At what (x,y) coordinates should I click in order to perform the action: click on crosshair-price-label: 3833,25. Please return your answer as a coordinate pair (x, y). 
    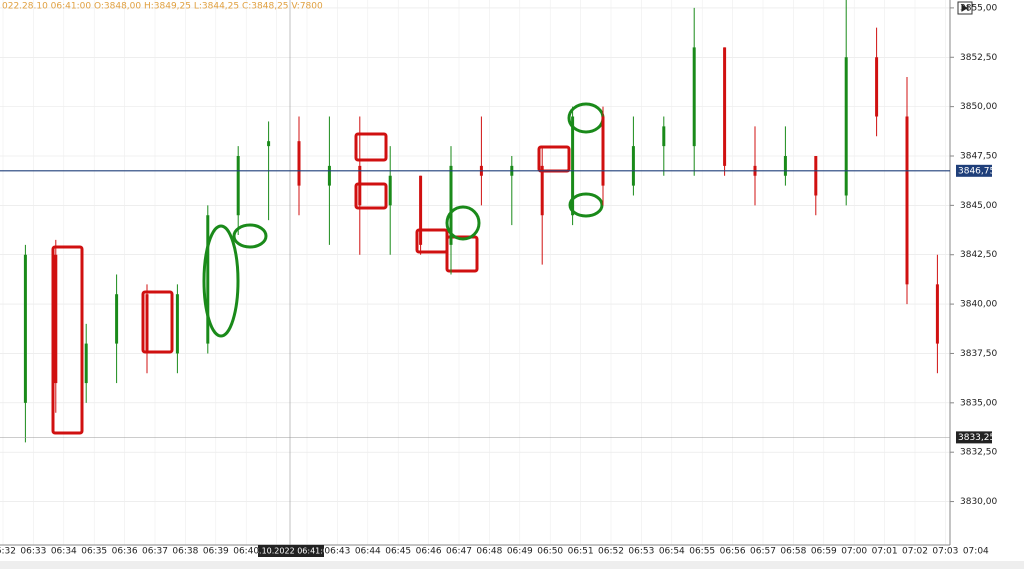
    Looking at the image, I should click on (976, 438).